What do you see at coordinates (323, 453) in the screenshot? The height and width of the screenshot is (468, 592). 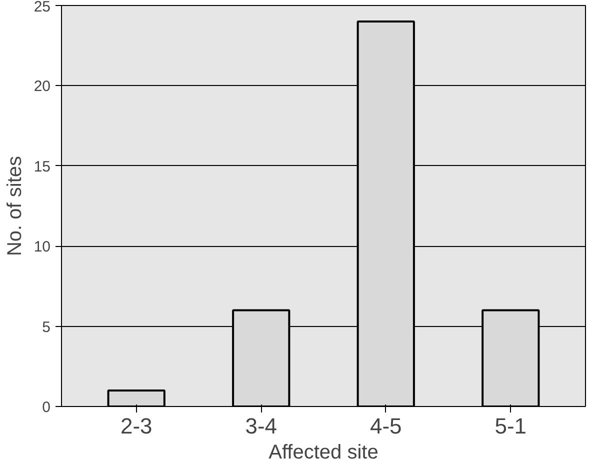 I see `x-axis-title: Affected site` at bounding box center [323, 453].